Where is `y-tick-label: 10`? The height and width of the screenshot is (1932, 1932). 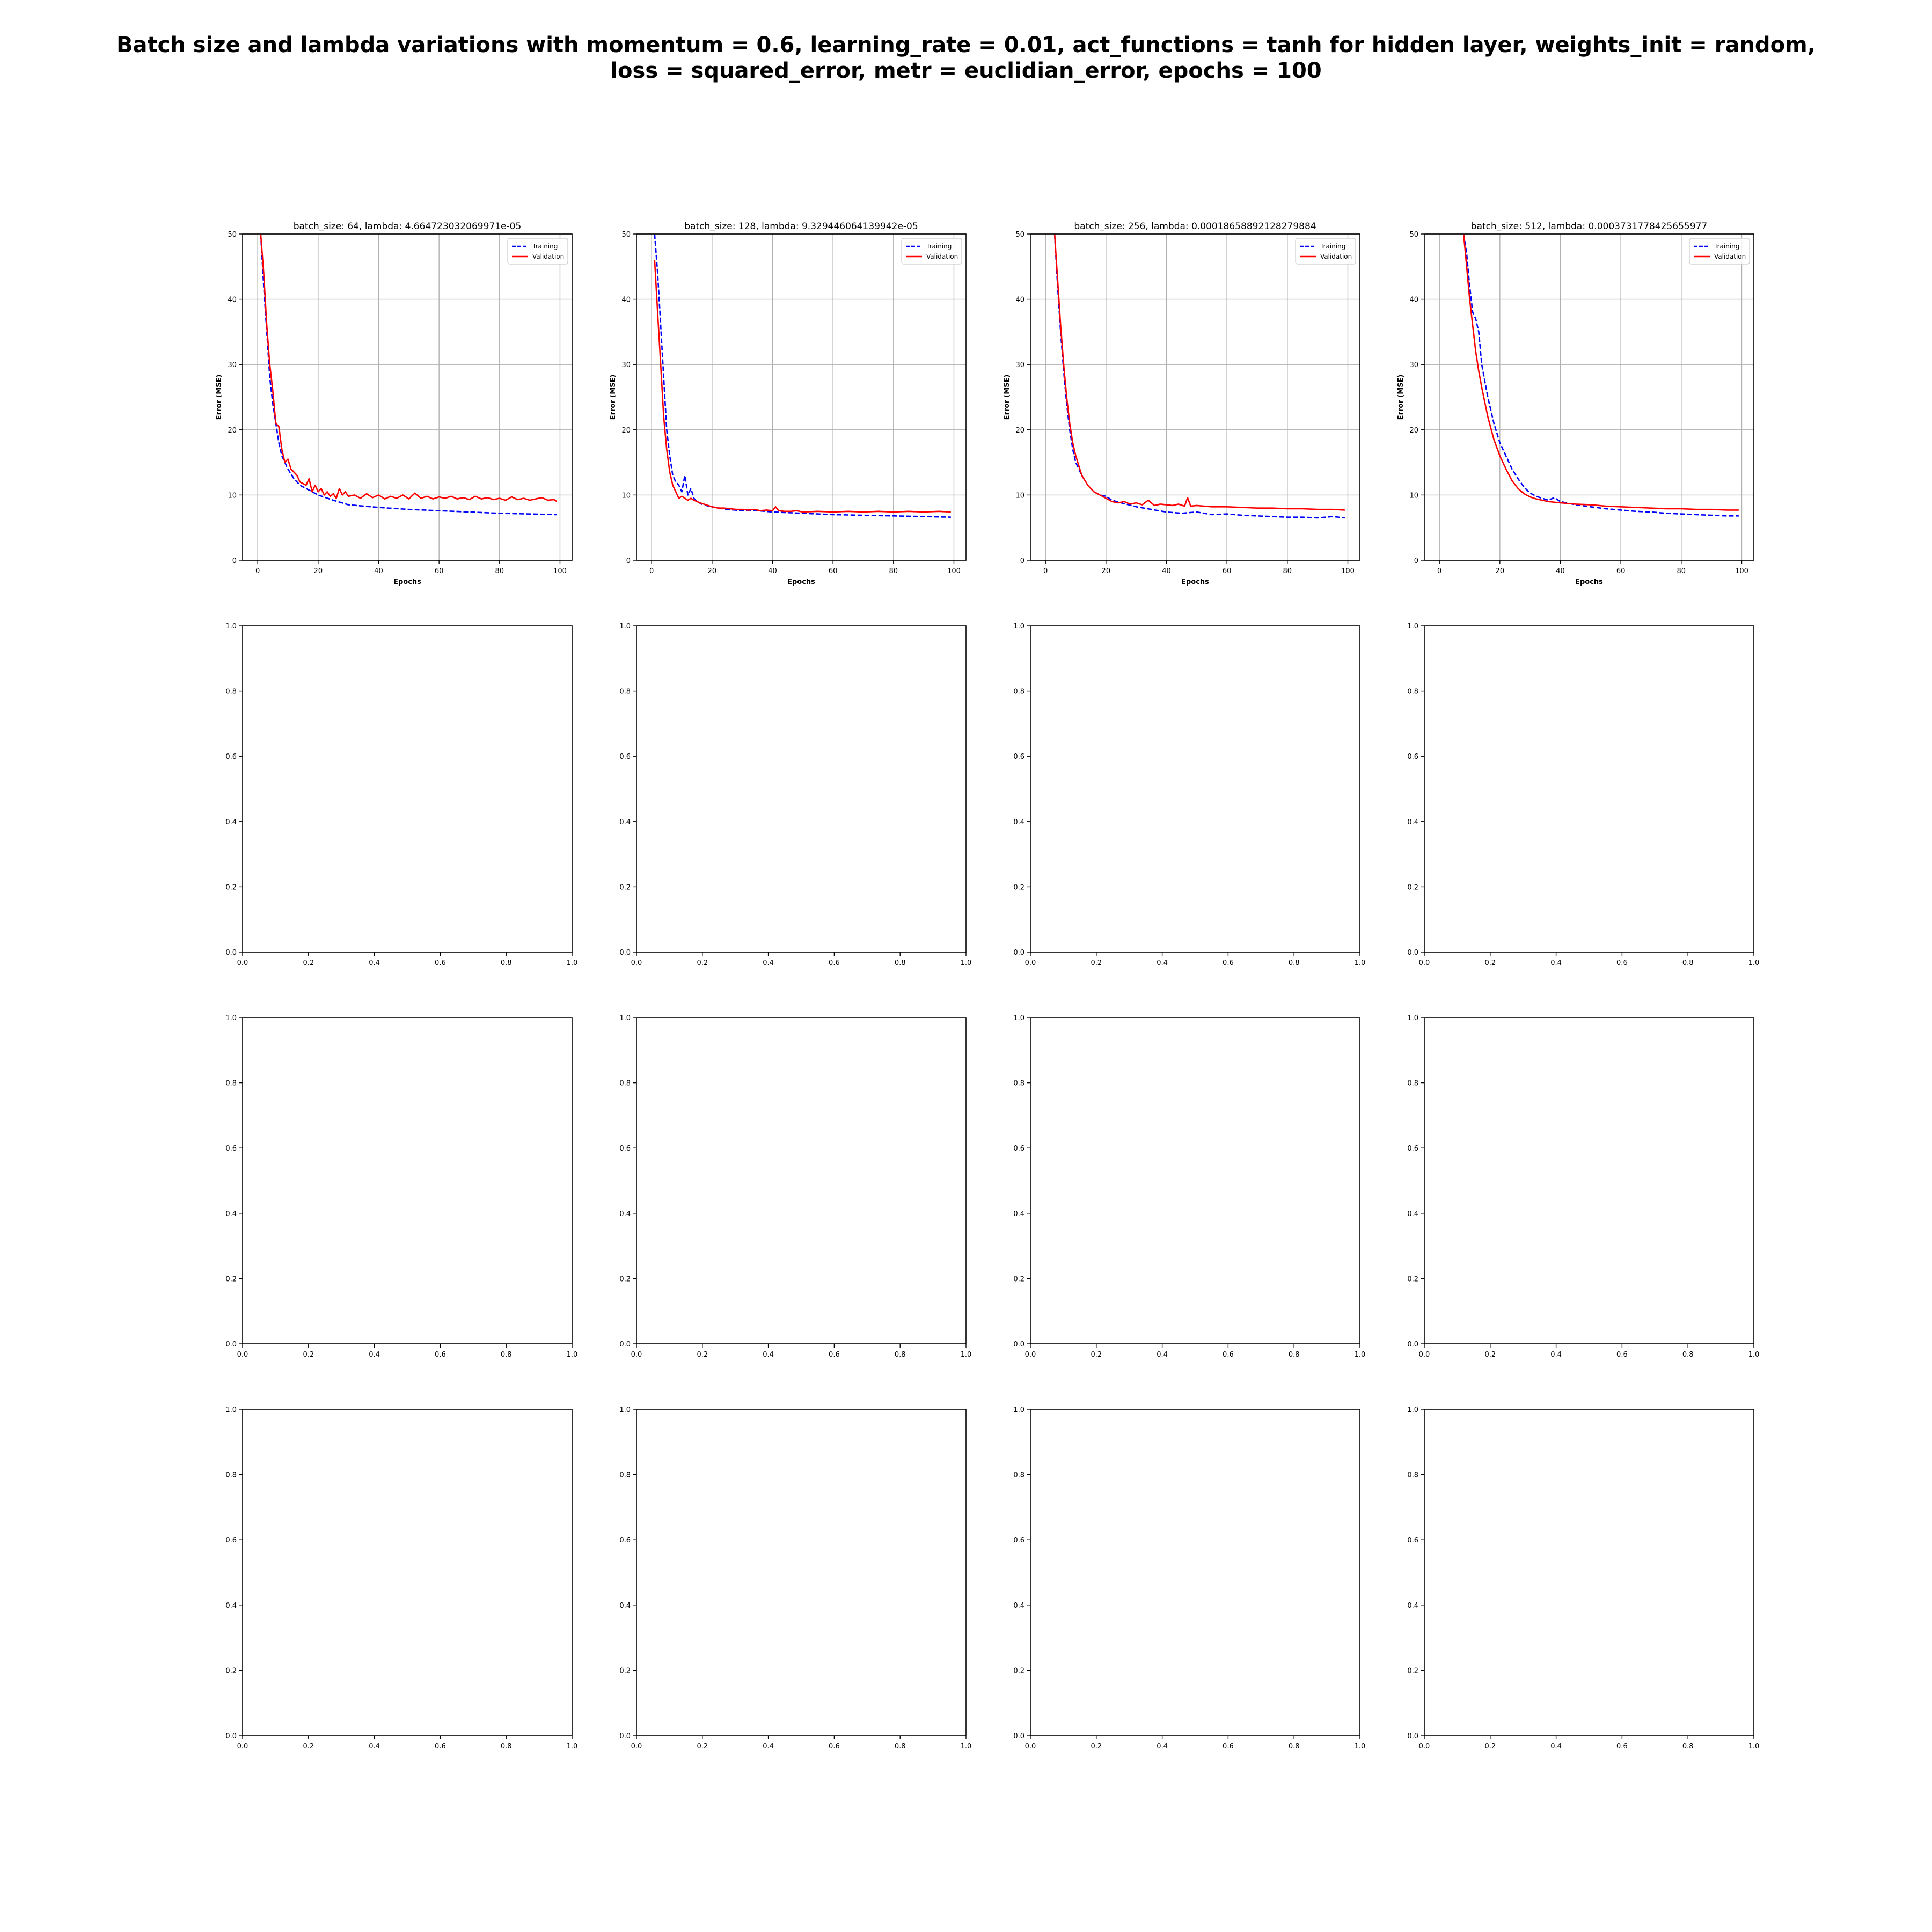 y-tick-label: 10 is located at coordinates (232, 496).